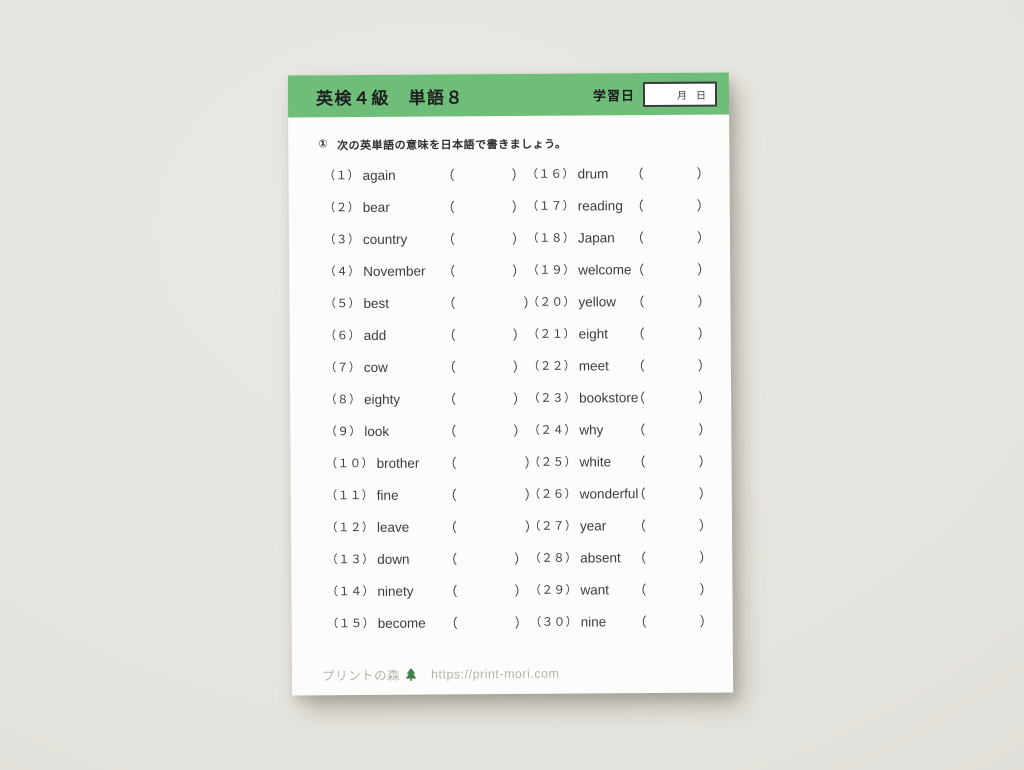 Image resolution: width=1024 pixels, height=770 pixels. What do you see at coordinates (343, 400) in the screenshot?
I see `item-number: （８）` at bounding box center [343, 400].